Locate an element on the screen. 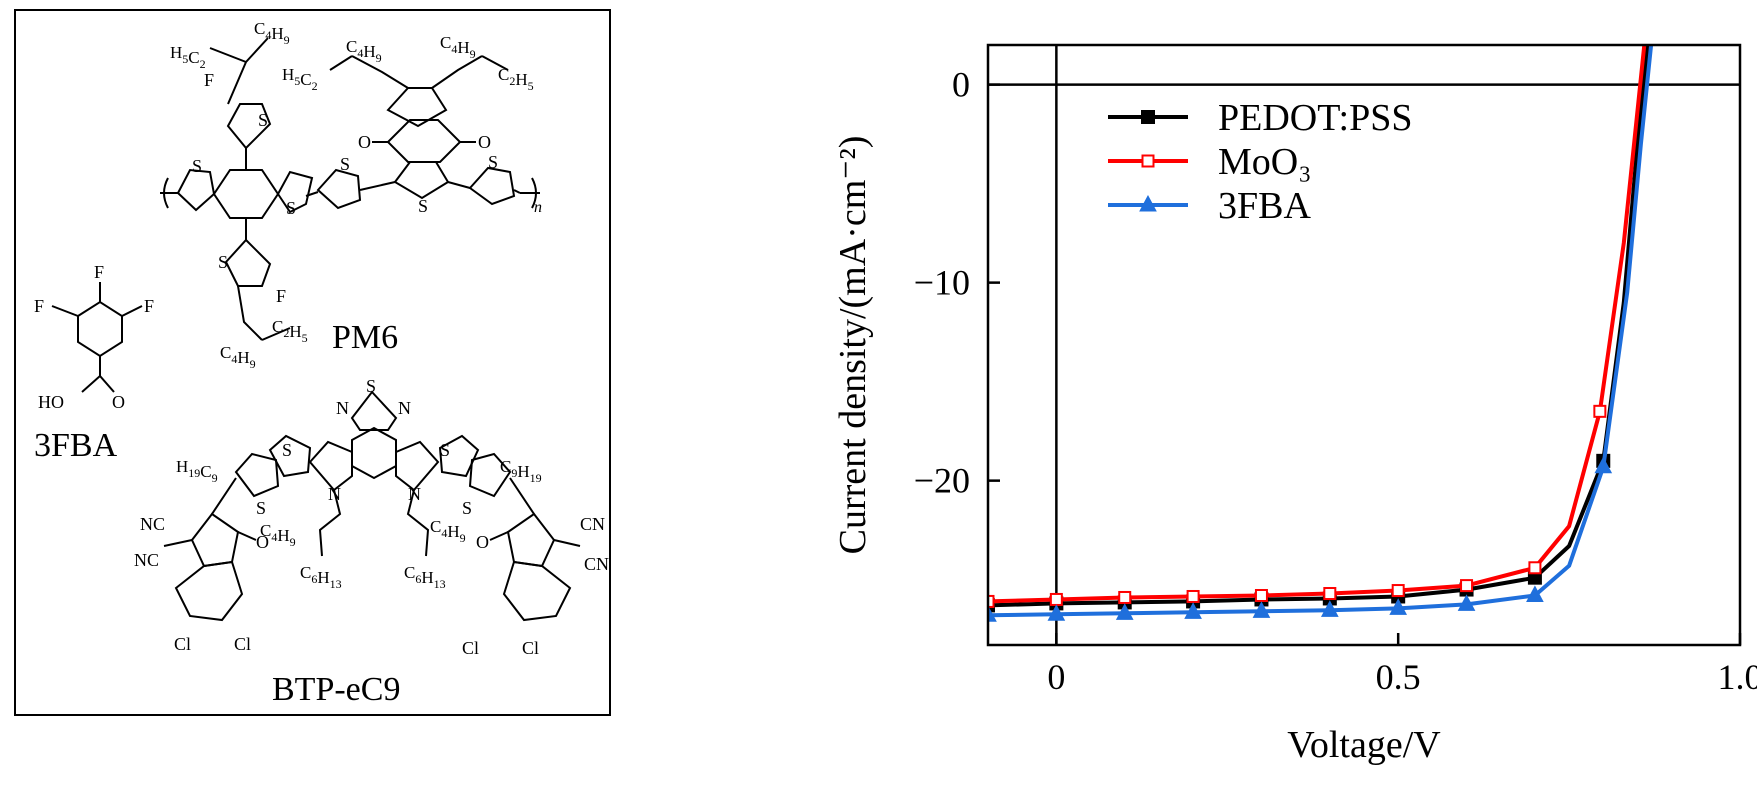  chain-label: C9H19 is located at coordinates (521, 471).